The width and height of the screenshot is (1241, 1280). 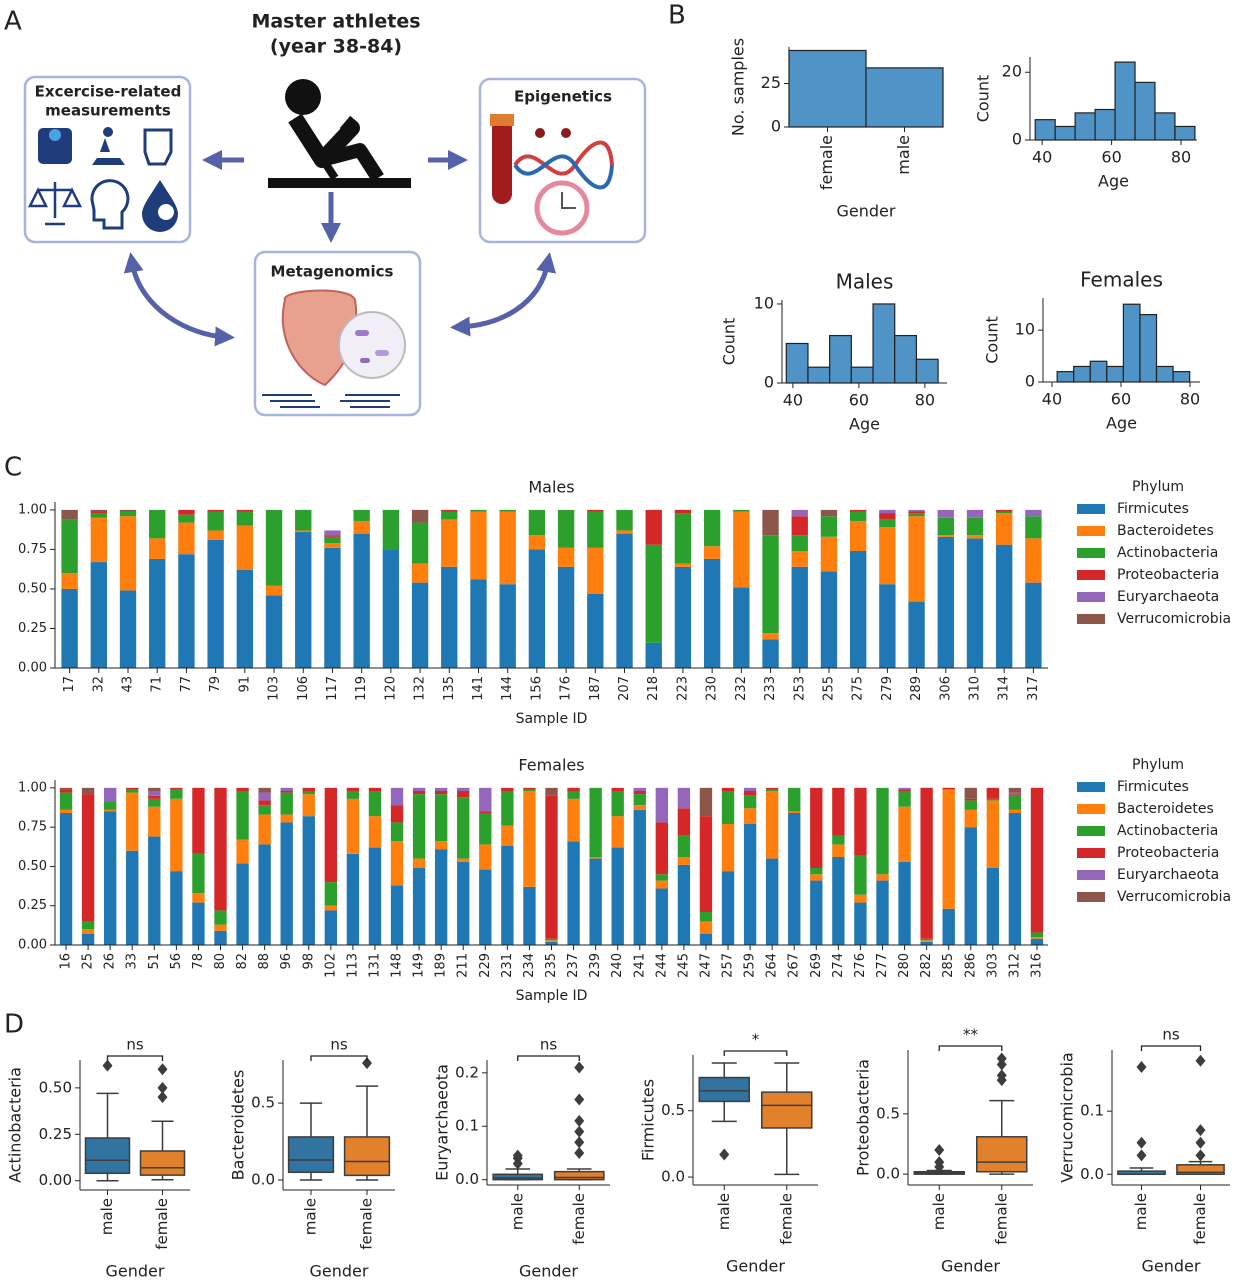 What do you see at coordinates (303, 688) in the screenshot?
I see `x-tick-label: 106` at bounding box center [303, 688].